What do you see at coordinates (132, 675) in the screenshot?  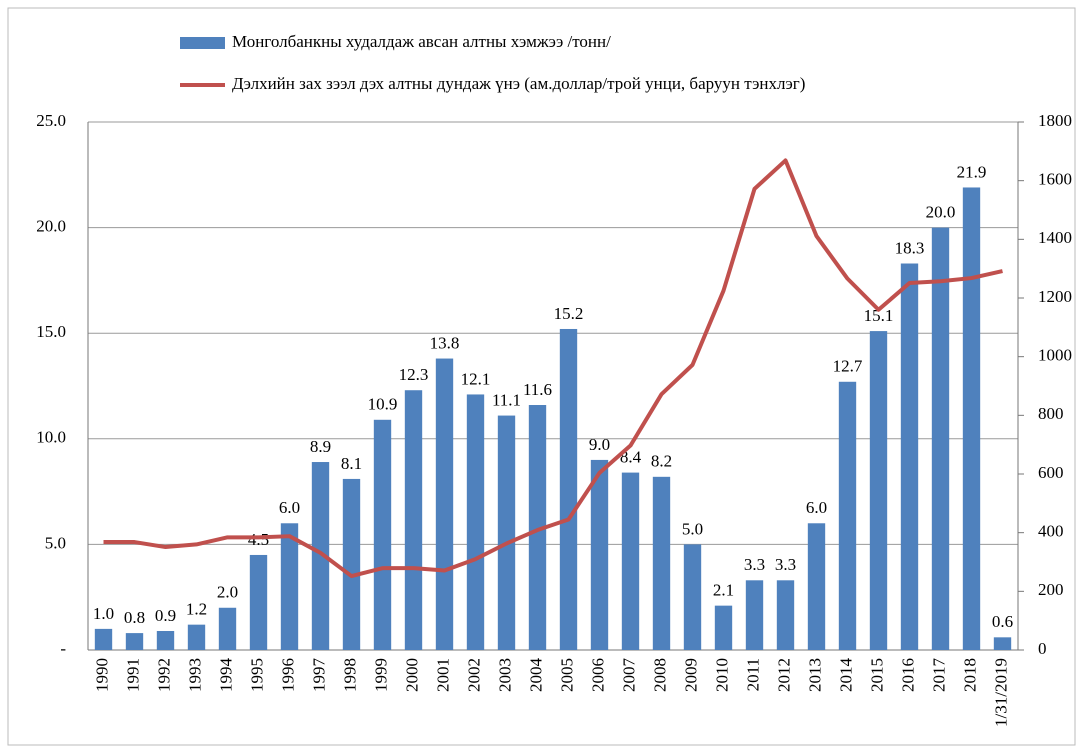 I see `x-tick-label: 1991` at bounding box center [132, 675].